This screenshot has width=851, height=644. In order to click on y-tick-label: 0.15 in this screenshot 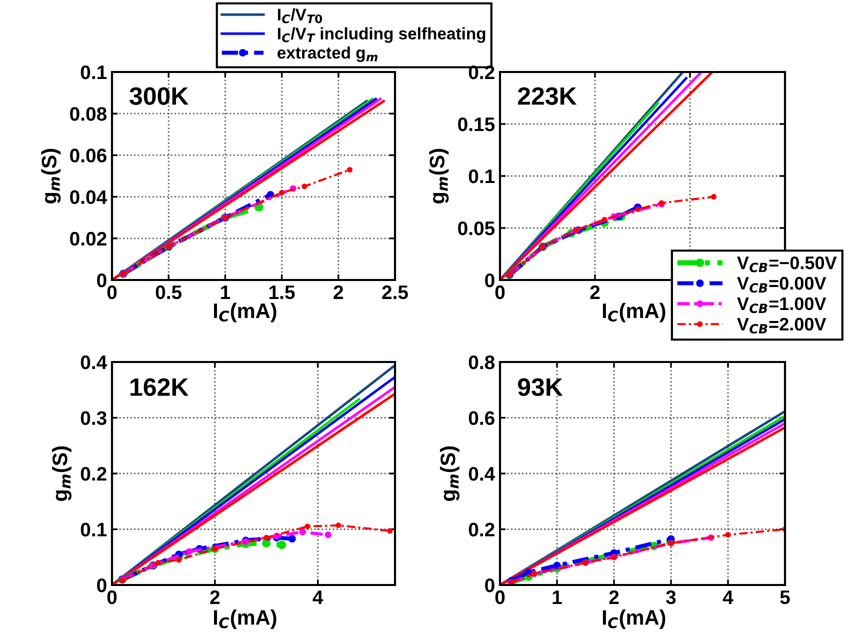, I will do `click(476, 124)`.